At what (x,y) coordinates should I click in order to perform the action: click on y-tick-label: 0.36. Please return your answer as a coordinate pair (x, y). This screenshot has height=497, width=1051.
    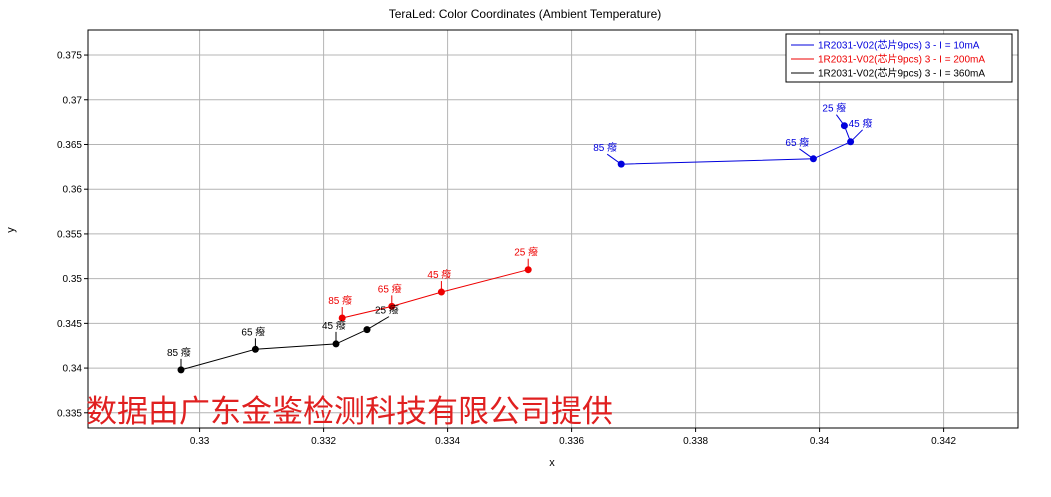
    Looking at the image, I should click on (73, 190).